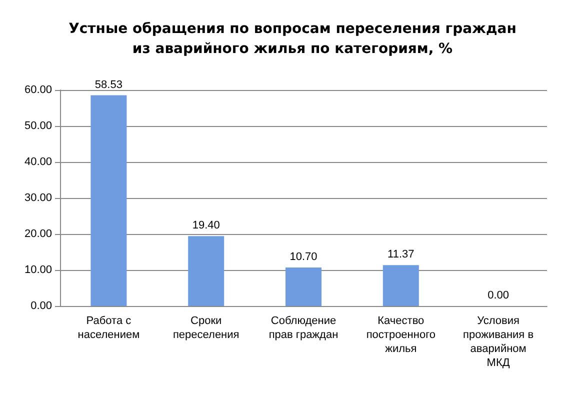 The image size is (585, 396). I want to click on x-tick-label: Качество построенного жилья, so click(401, 335).